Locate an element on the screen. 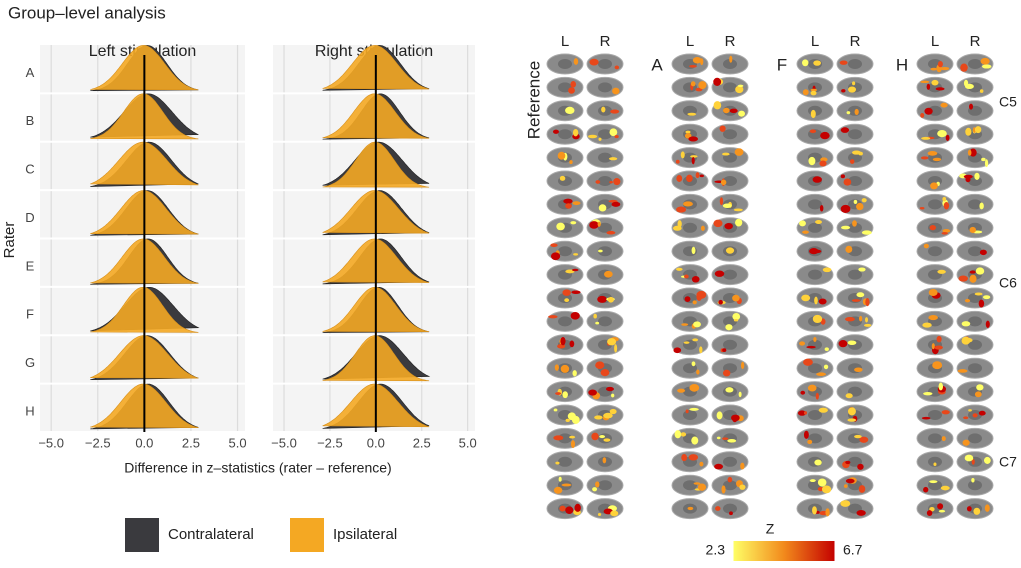 This screenshot has height=568, width=1021. x-tick-label: 2.5 is located at coordinates (191, 442).